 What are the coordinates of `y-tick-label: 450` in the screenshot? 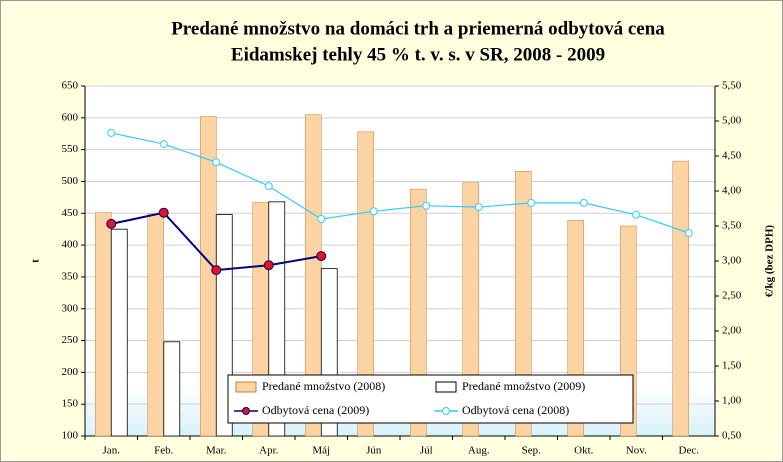 It's located at (70, 213).